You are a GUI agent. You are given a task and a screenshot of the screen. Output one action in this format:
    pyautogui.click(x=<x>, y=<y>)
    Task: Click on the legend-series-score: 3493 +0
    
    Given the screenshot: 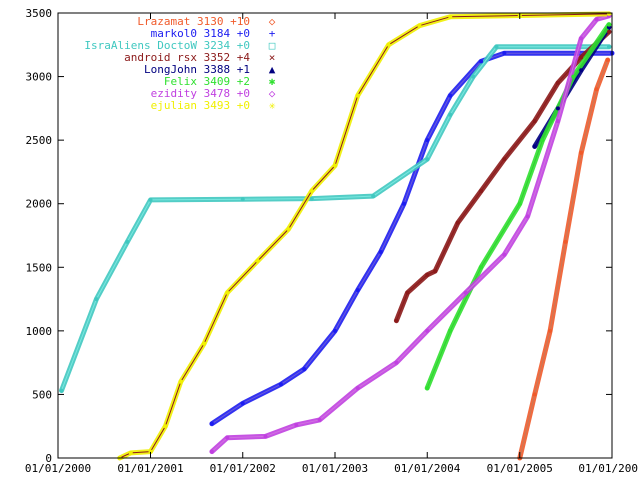 What is the action you would take?
    pyautogui.click(x=227, y=105)
    